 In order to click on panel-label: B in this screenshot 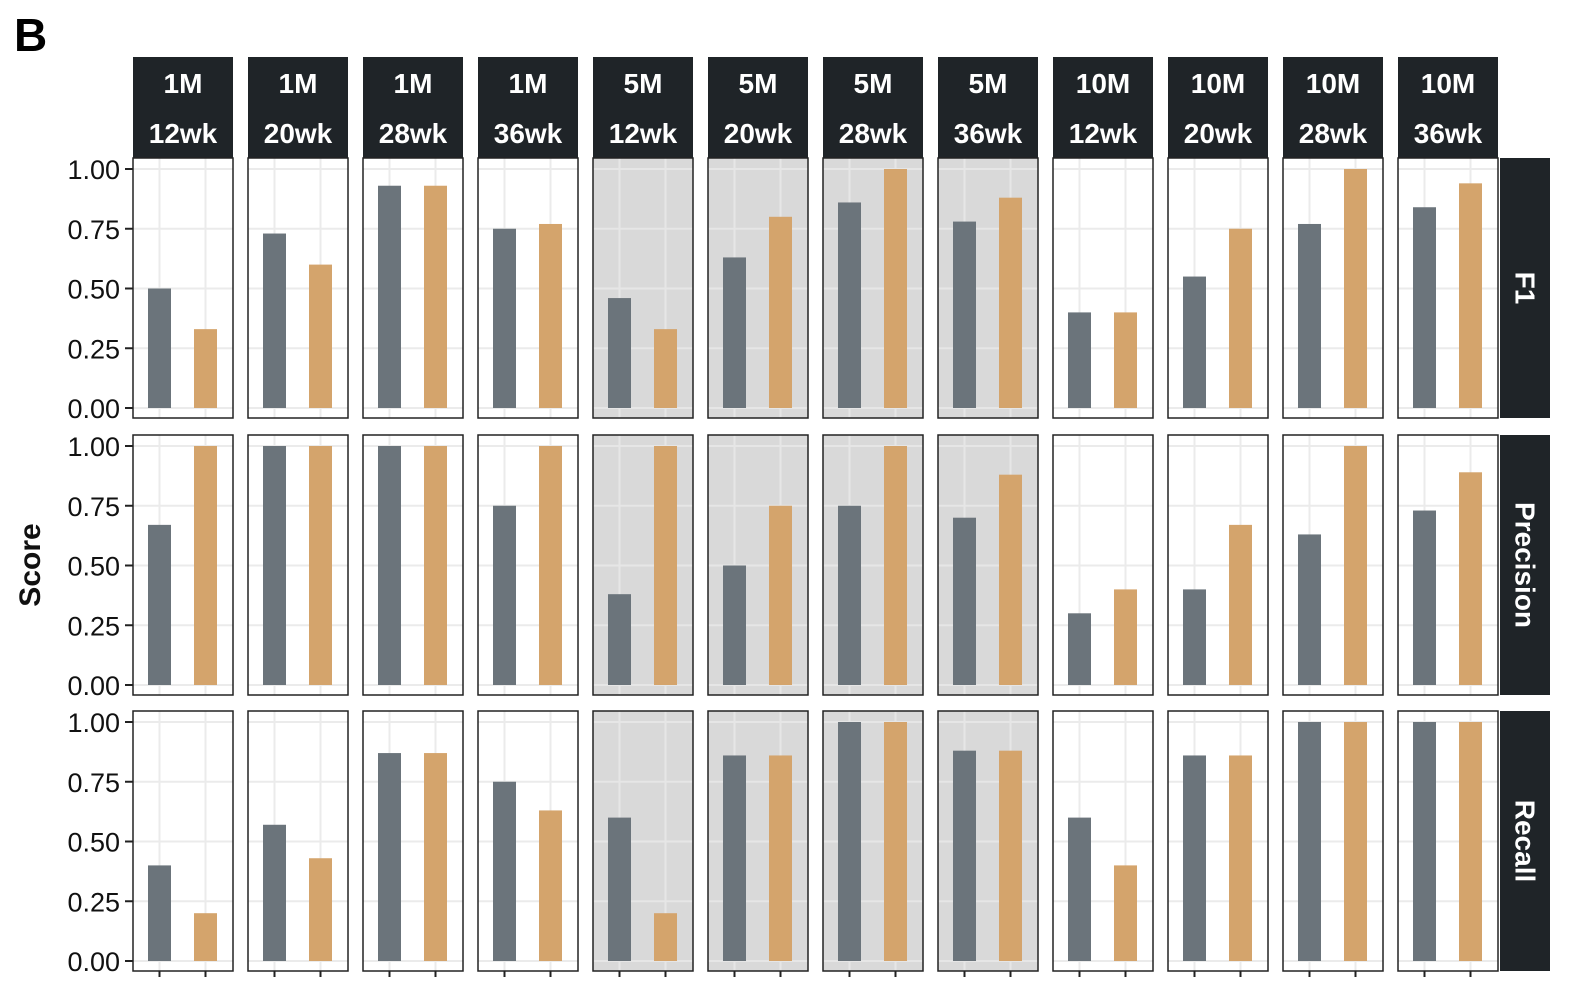, I will do `click(31, 35)`.